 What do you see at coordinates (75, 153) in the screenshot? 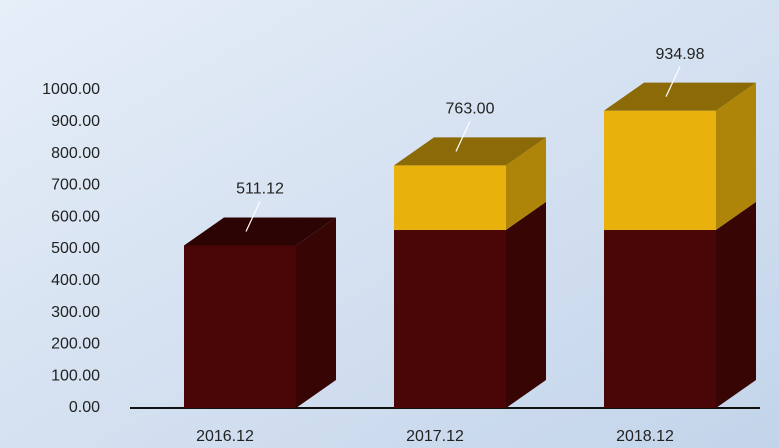
I see `y-tick-label: 800.00` at bounding box center [75, 153].